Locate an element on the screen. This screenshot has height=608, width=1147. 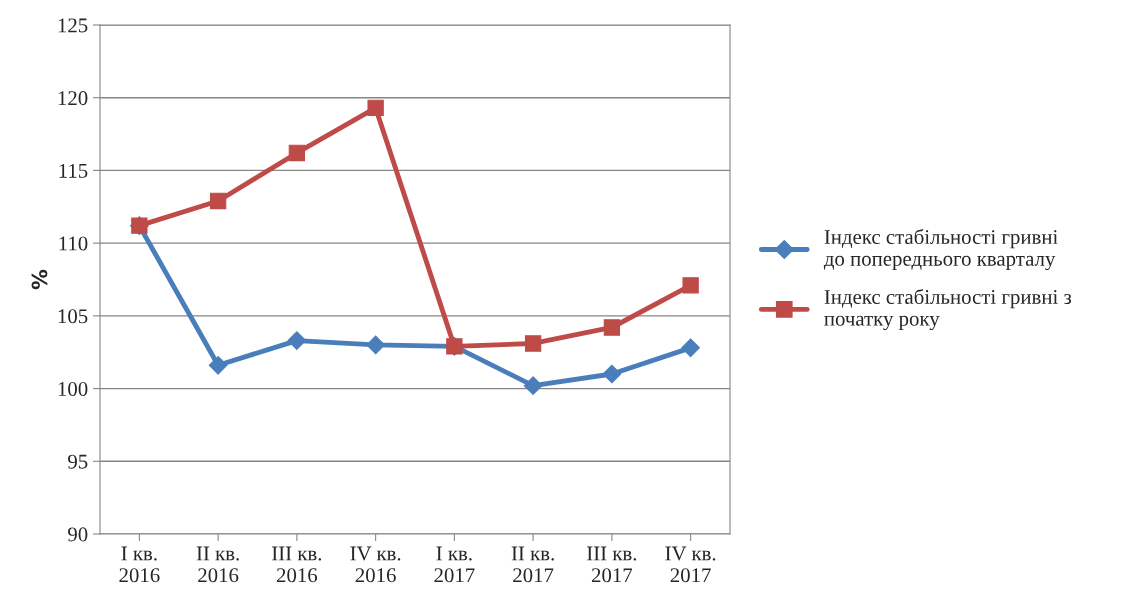
y-tick-label: 95 is located at coordinates (78, 461).